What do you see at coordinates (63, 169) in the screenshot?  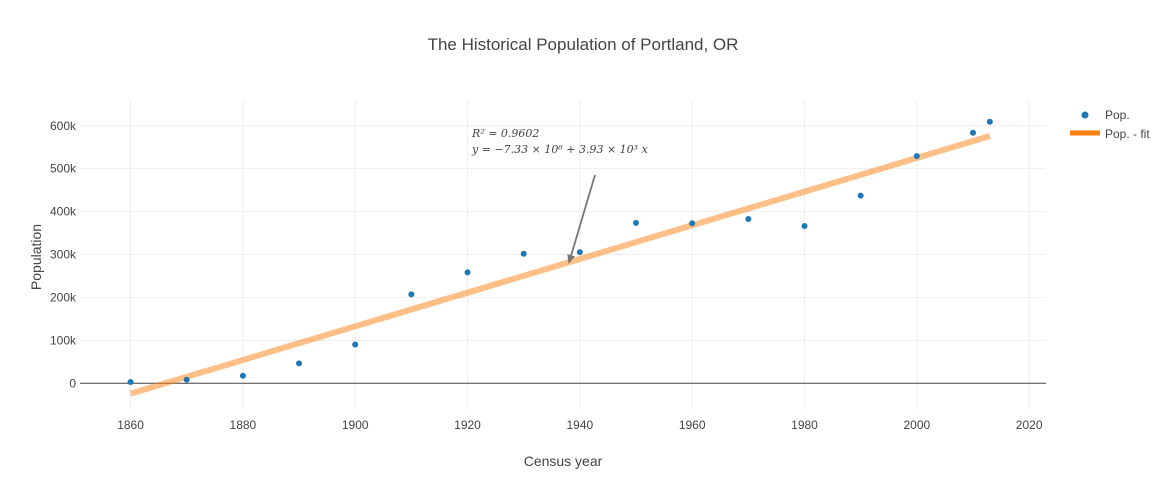 I see `y-tick-label: 500k` at bounding box center [63, 169].